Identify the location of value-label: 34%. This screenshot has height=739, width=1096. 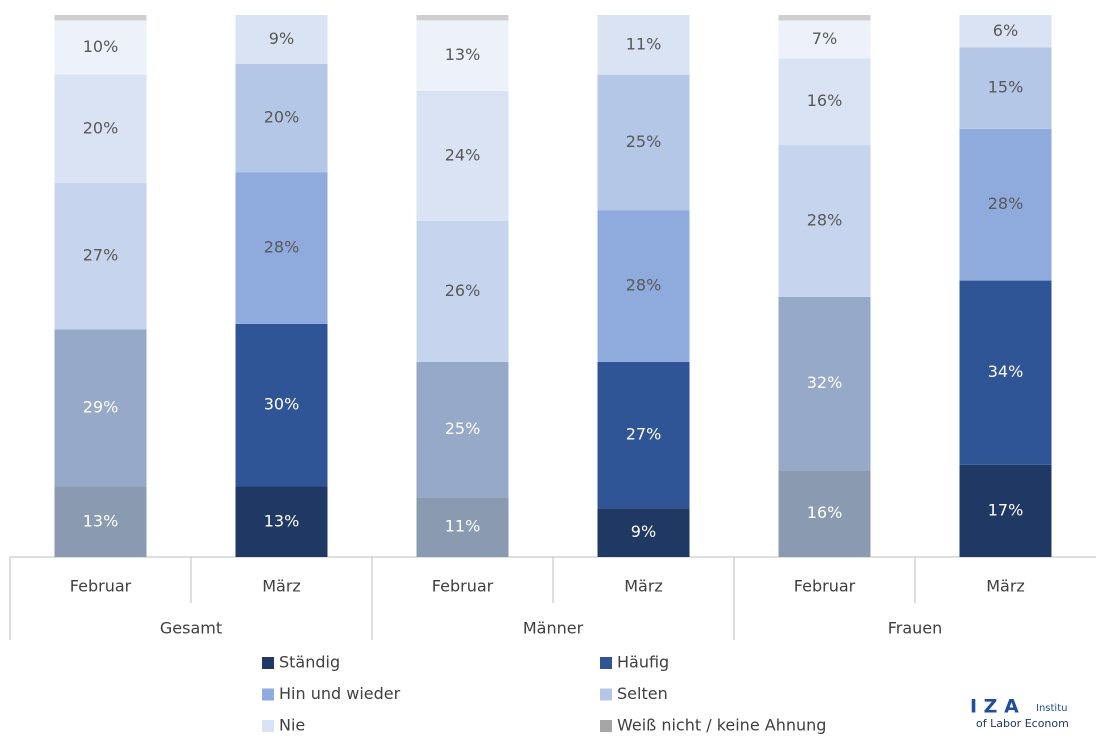
(1006, 371).